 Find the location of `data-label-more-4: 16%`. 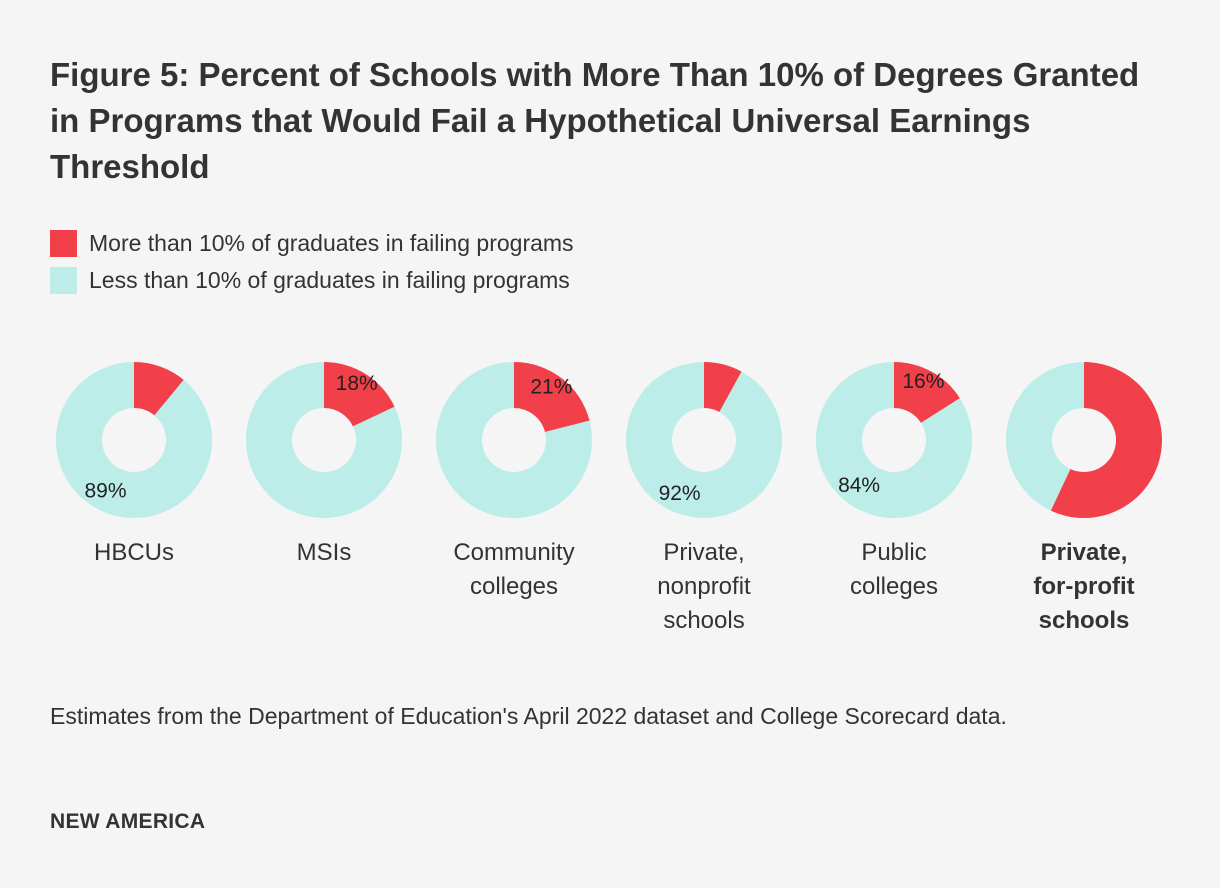

data-label-more-4: 16% is located at coordinates (923, 381).